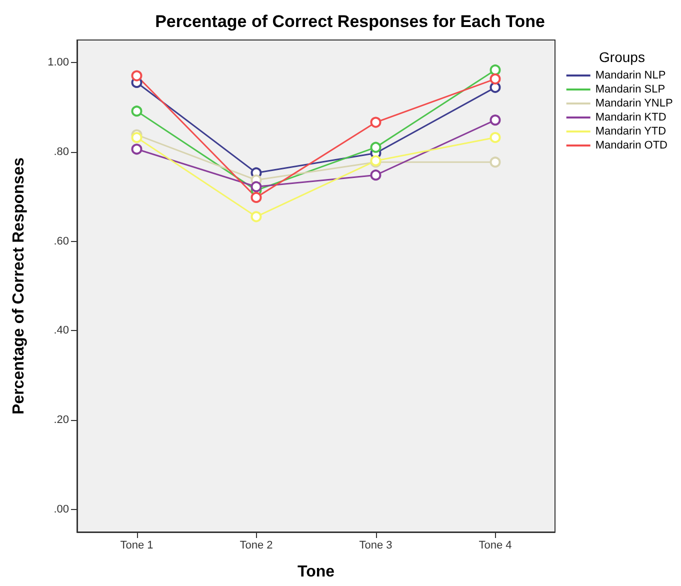 This screenshot has width=681, height=586. I want to click on legend-label: Mandarin NLP, so click(630, 76).